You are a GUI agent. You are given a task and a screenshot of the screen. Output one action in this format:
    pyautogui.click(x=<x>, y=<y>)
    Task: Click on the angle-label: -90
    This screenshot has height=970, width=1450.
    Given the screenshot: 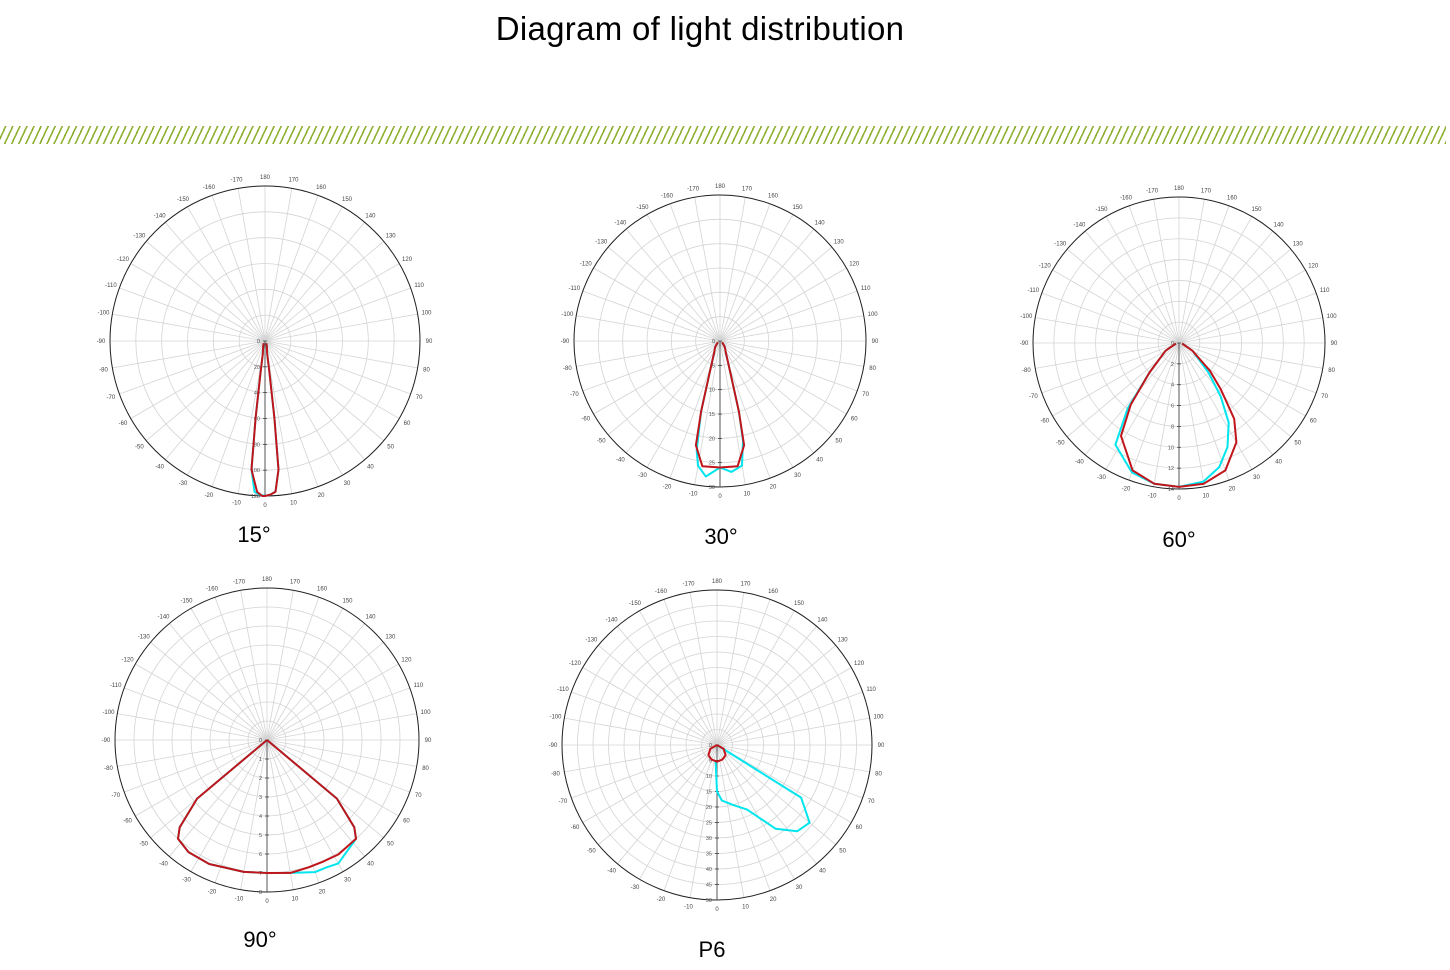 What is the action you would take?
    pyautogui.click(x=101, y=342)
    